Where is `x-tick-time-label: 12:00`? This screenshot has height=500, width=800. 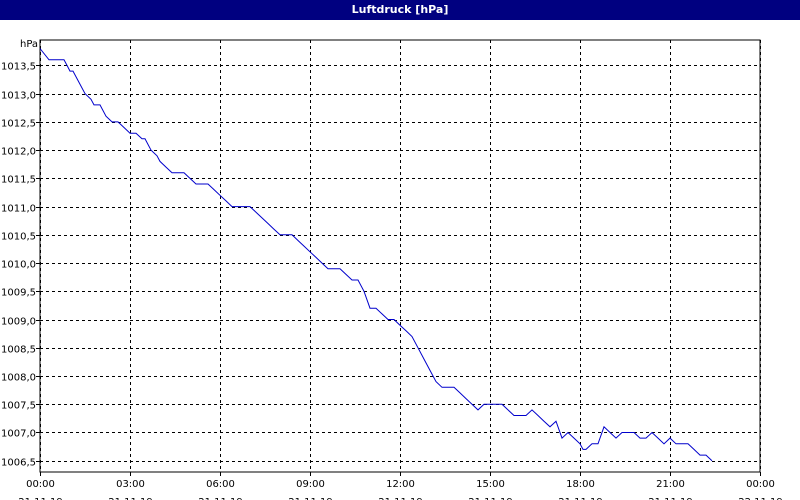 x-tick-time-label: 12:00 is located at coordinates (400, 484).